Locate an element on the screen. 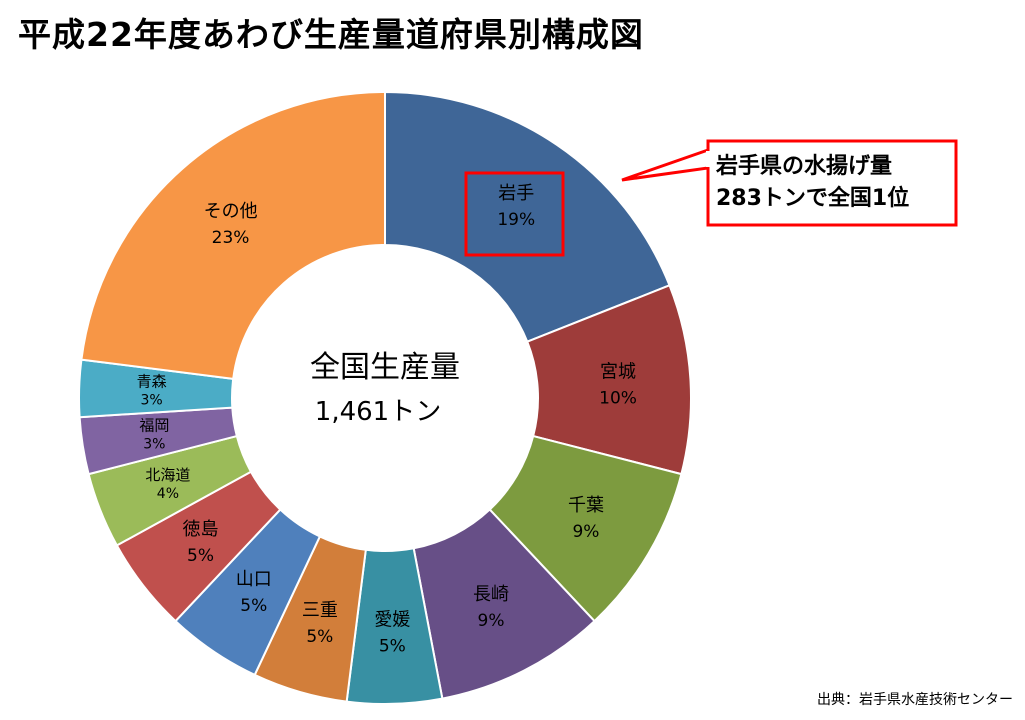 This screenshot has height=720, width=1025. callout-text: 岩手県の水揚げ量 283トンで全国1位 is located at coordinates (832, 183).